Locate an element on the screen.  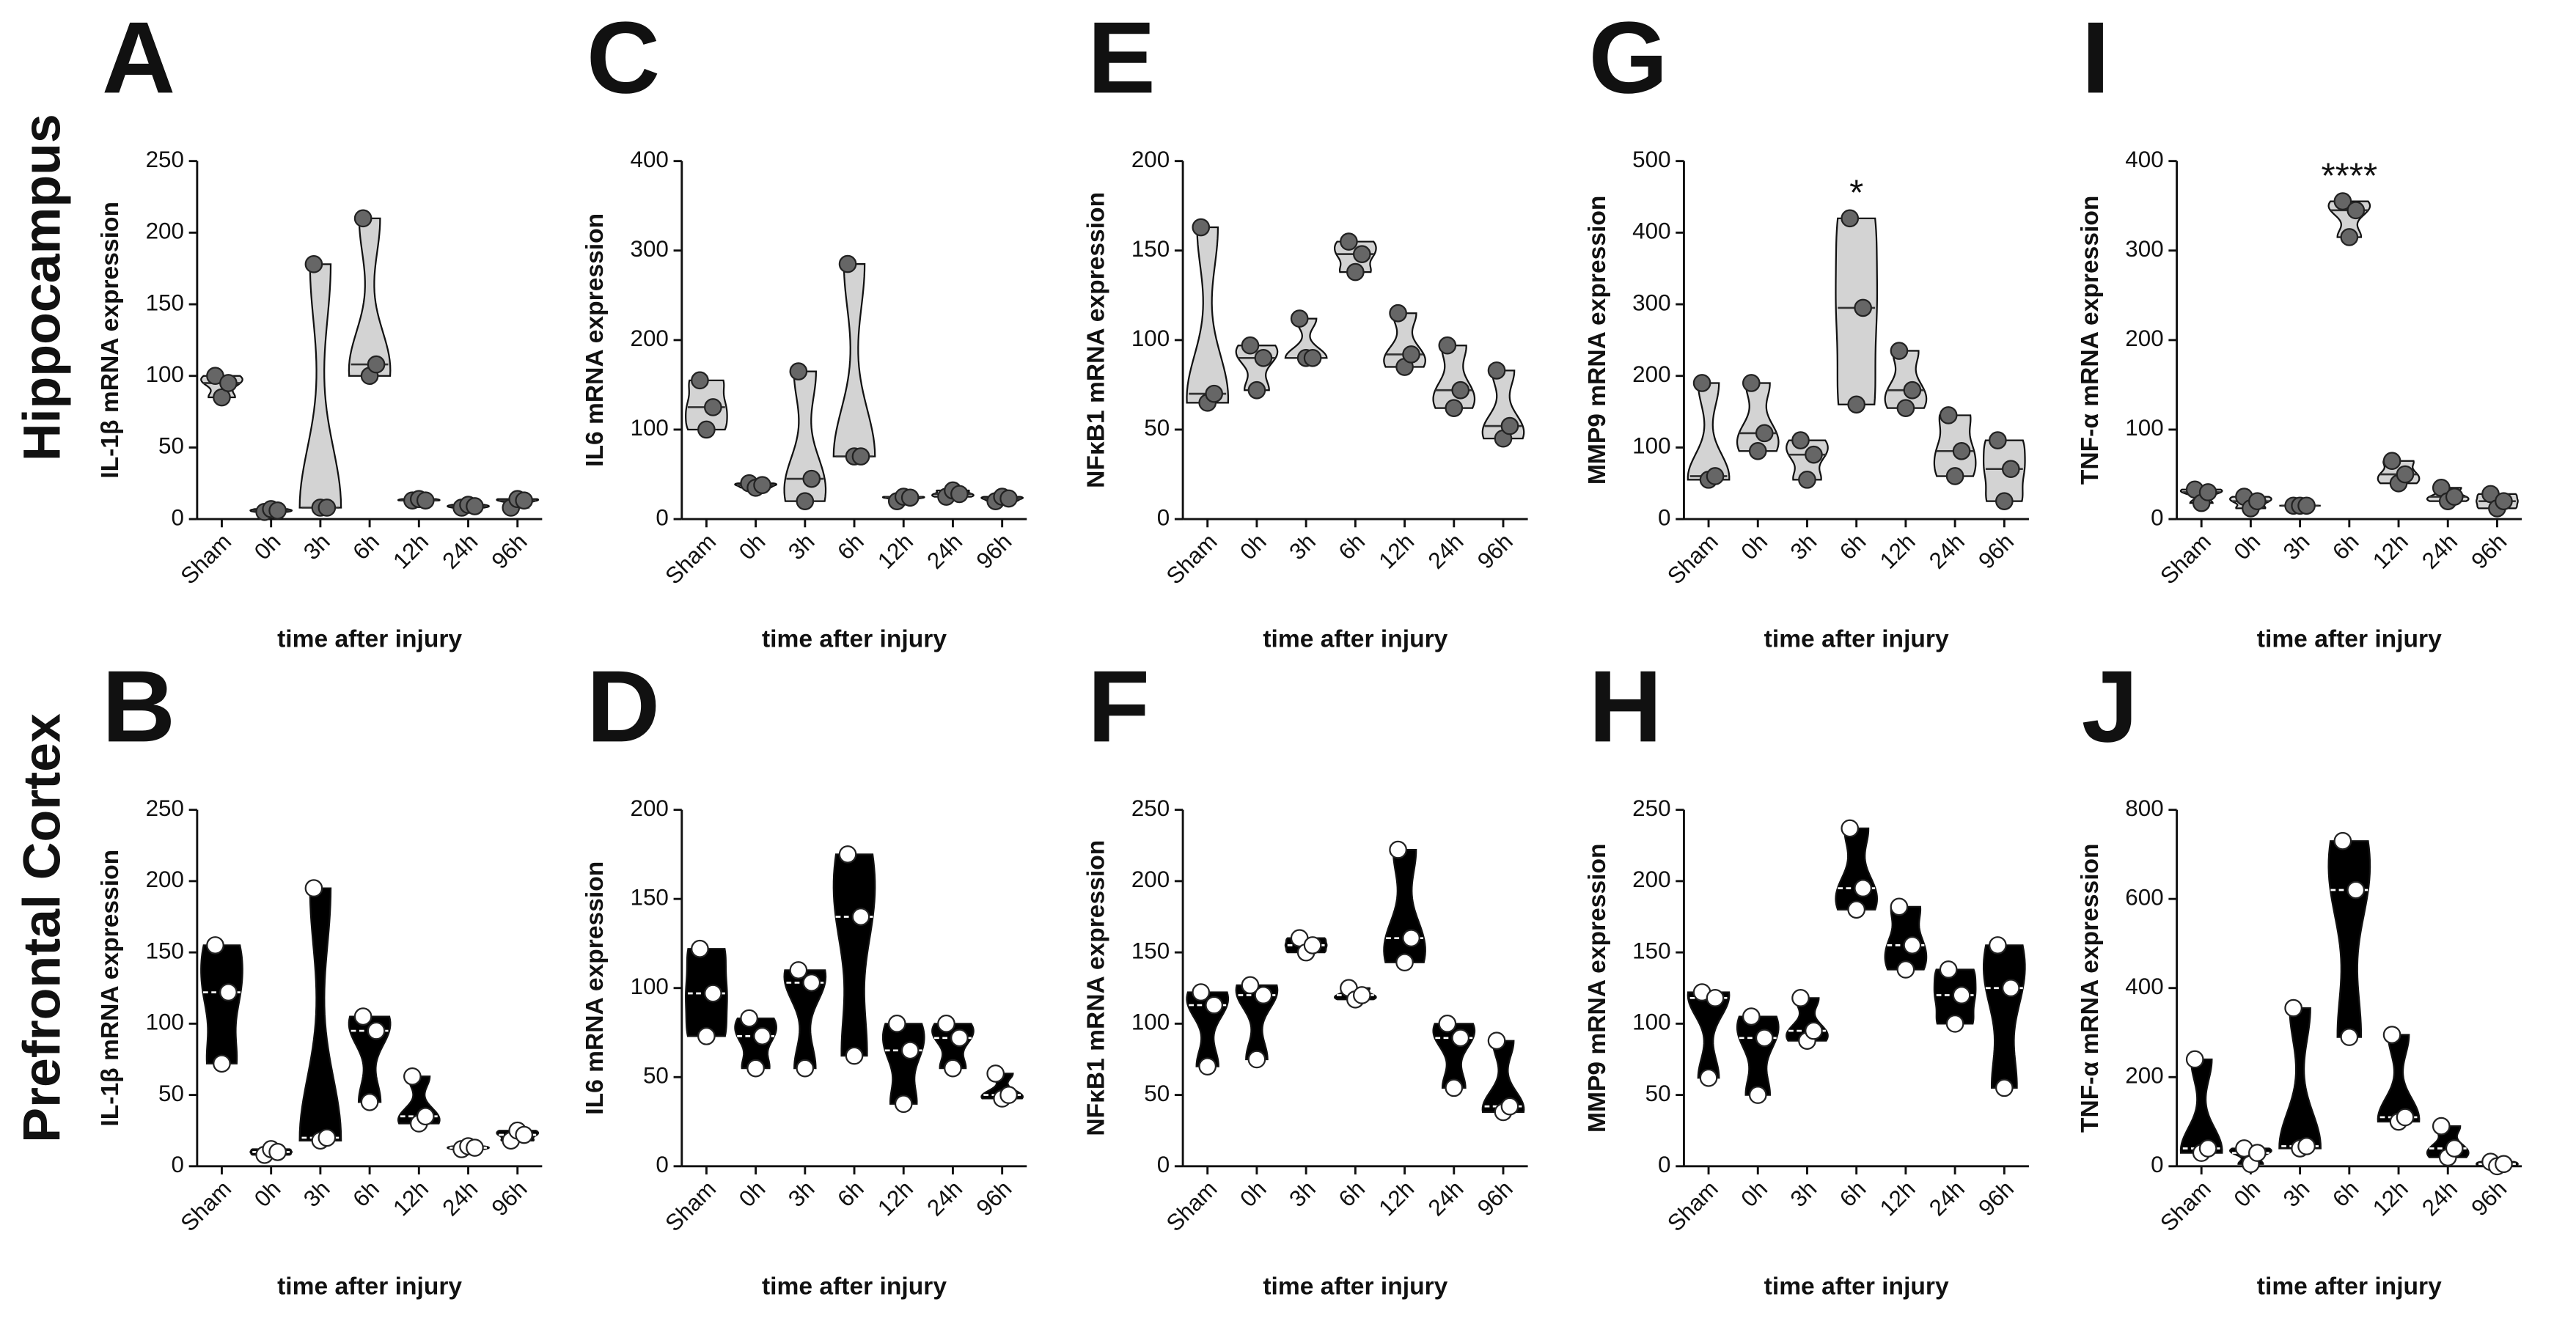
x-tick-label: 0h is located at coordinates (1754, 546).